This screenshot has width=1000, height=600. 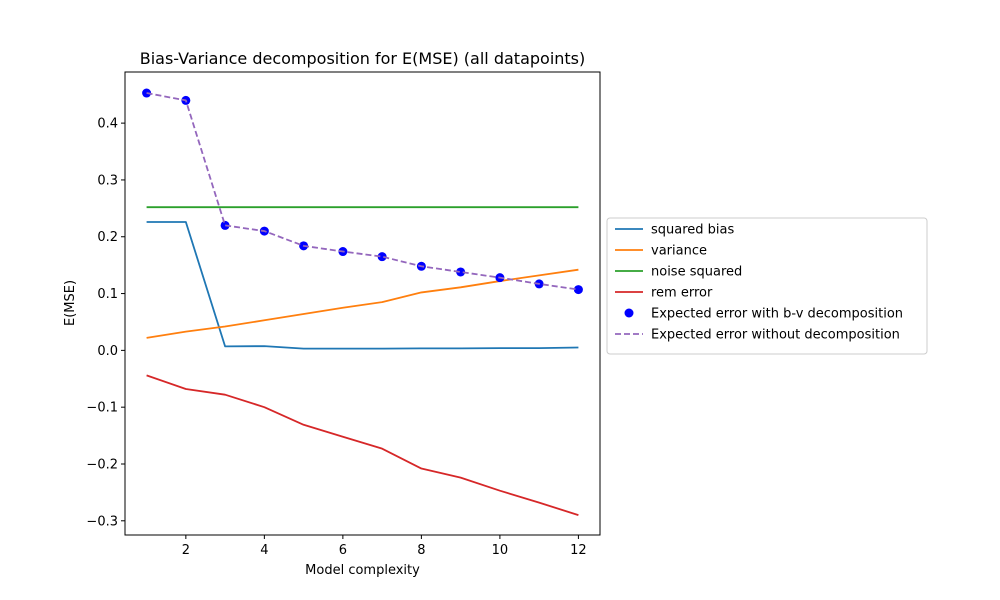 What do you see at coordinates (696, 272) in the screenshot?
I see `legend-label: noise squared` at bounding box center [696, 272].